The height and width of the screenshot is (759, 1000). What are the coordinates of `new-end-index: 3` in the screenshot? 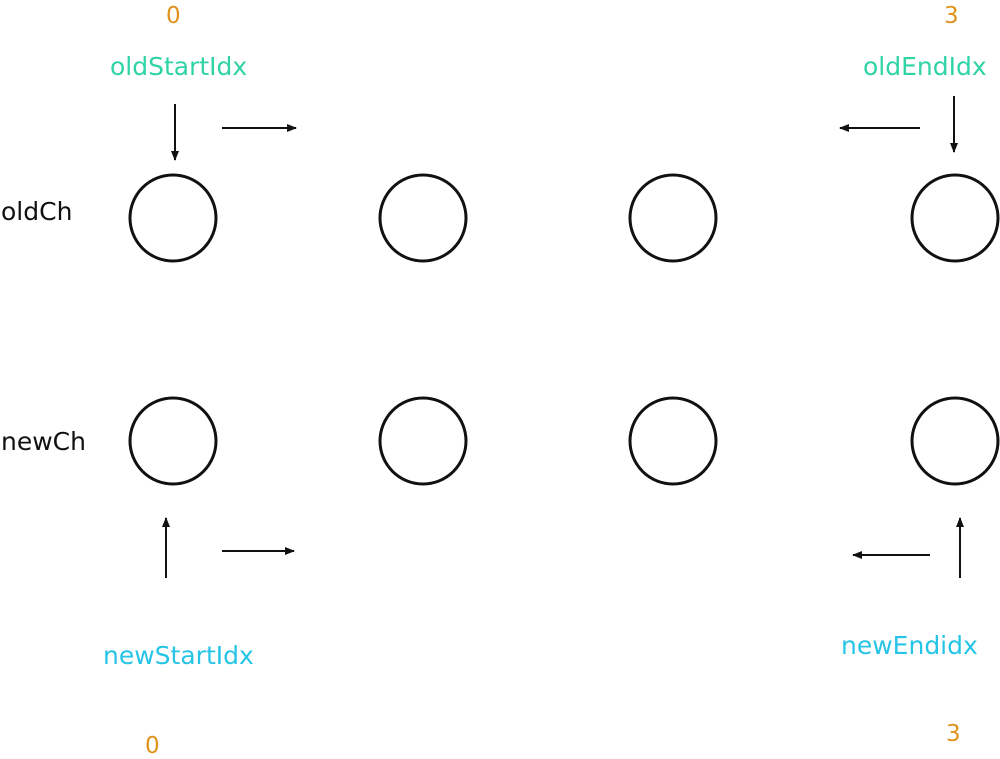 It's located at (953, 734).